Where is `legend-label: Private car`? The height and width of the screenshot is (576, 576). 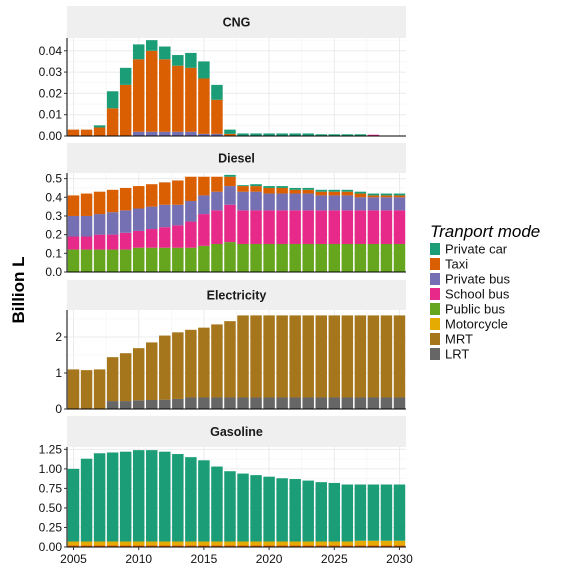
legend-label: Private car is located at coordinates (476, 249).